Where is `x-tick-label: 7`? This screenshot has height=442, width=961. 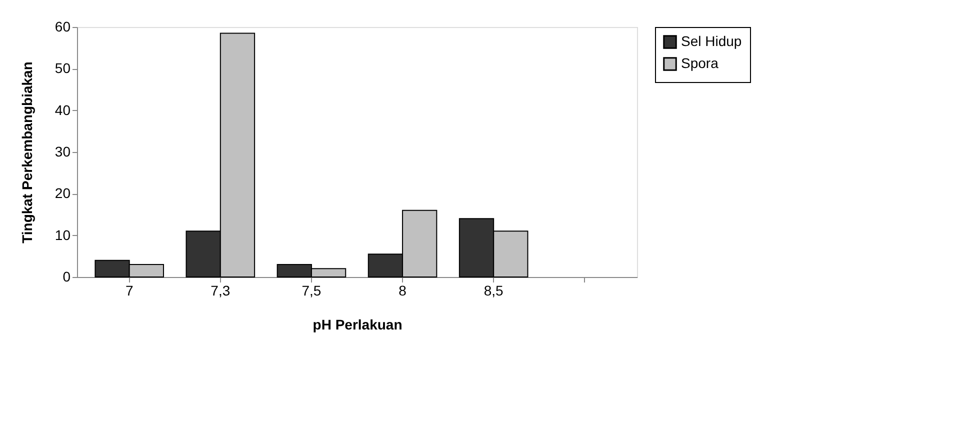
x-tick-label: 7 is located at coordinates (129, 290).